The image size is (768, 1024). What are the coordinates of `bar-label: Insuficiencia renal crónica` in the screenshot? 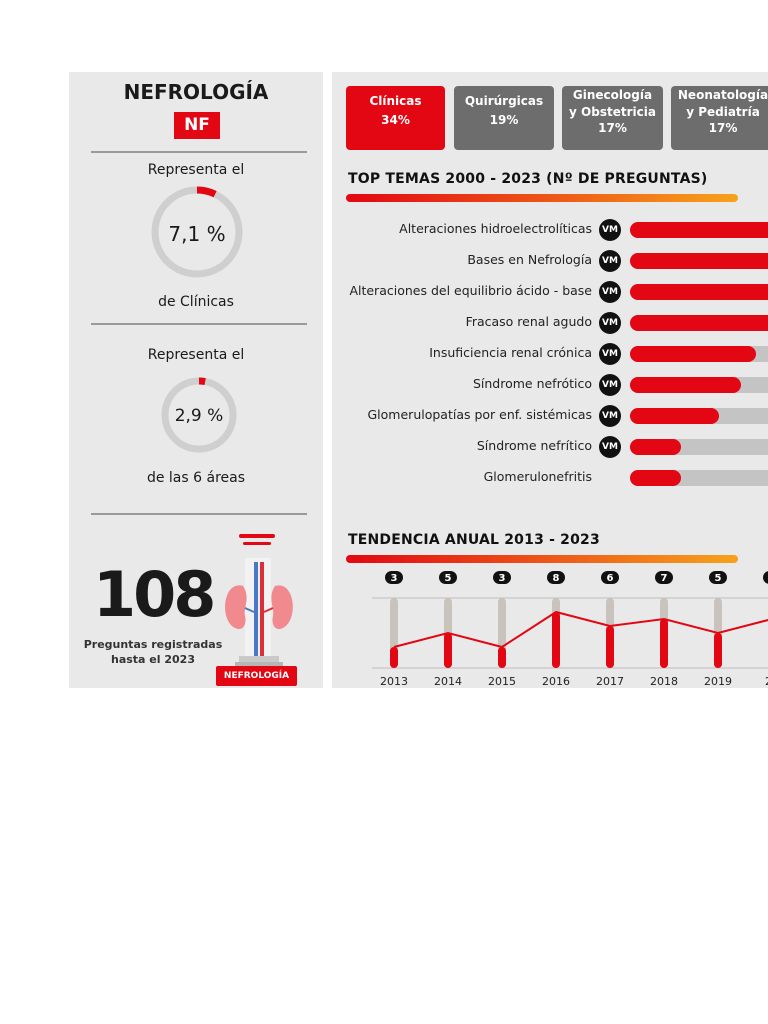 It's located at (510, 352).